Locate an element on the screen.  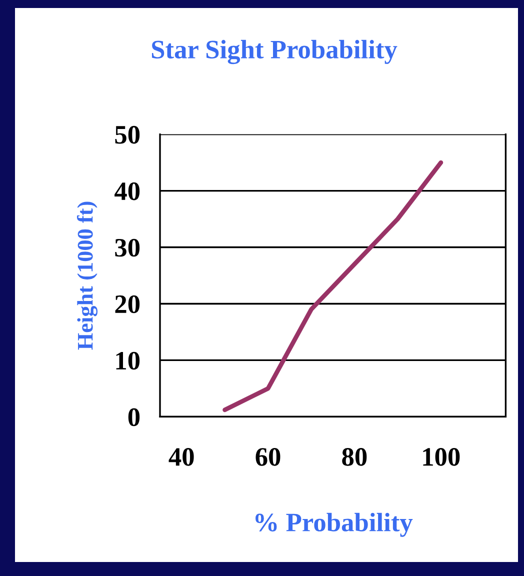
x-tick-label: 40 is located at coordinates (181, 457).